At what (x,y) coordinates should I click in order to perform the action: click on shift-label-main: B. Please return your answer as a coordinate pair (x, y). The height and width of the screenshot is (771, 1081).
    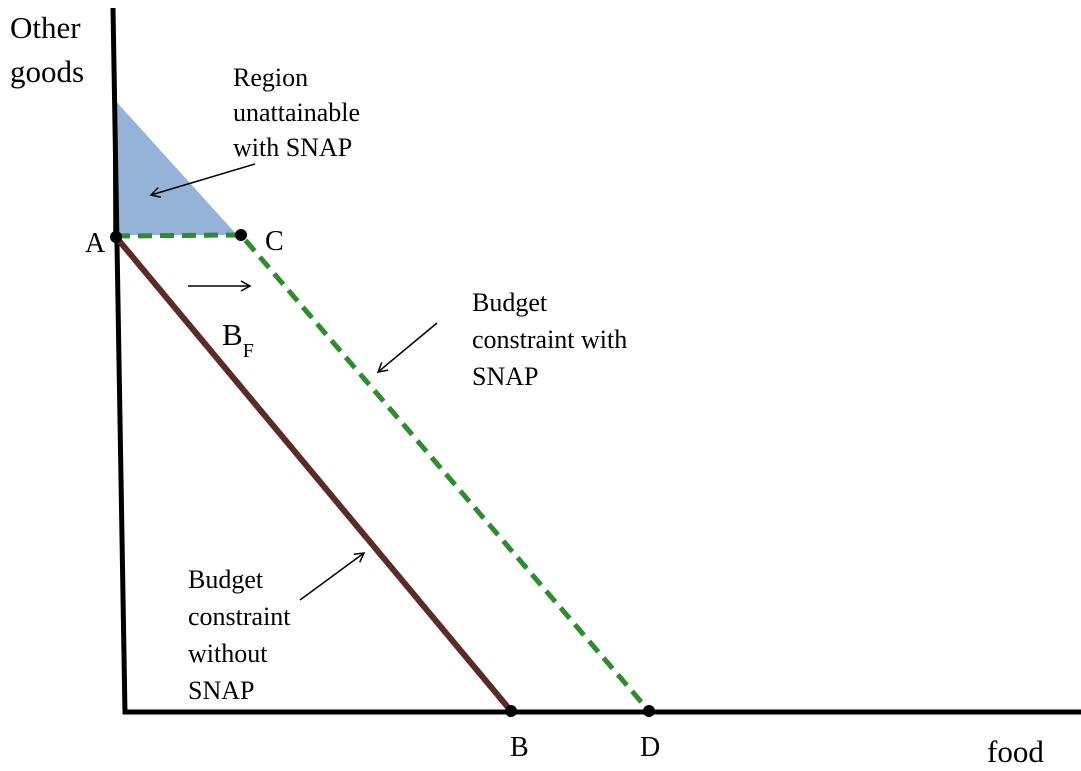
    Looking at the image, I should click on (232, 334).